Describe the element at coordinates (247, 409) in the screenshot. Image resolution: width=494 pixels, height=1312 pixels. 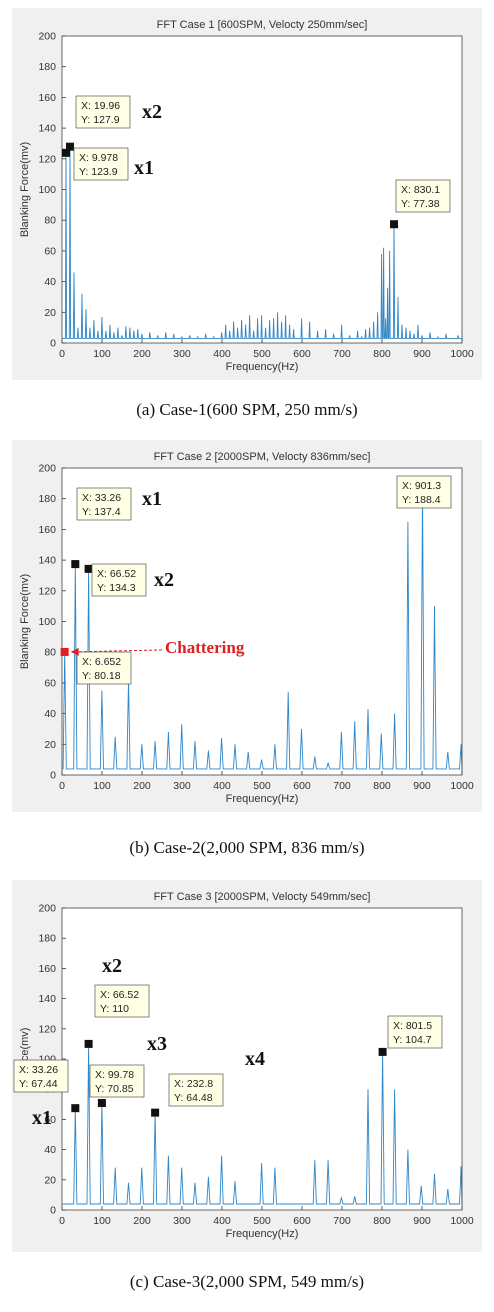
I see `caption-case-1: (a) Case-1(600 SPM, 250 mm/s)` at that location.